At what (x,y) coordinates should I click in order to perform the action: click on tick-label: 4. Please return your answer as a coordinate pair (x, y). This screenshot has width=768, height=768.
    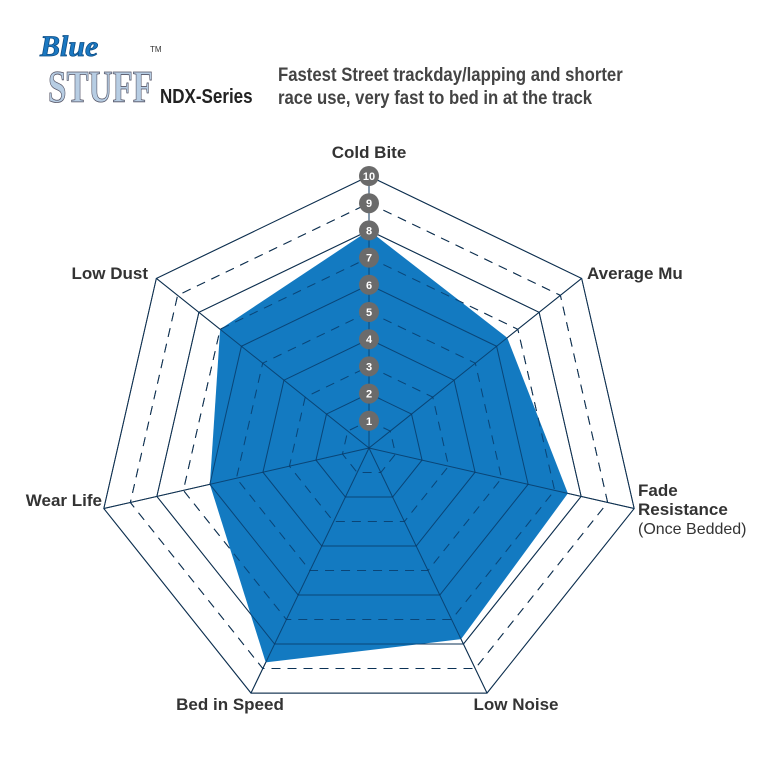
    Looking at the image, I should click on (369, 340).